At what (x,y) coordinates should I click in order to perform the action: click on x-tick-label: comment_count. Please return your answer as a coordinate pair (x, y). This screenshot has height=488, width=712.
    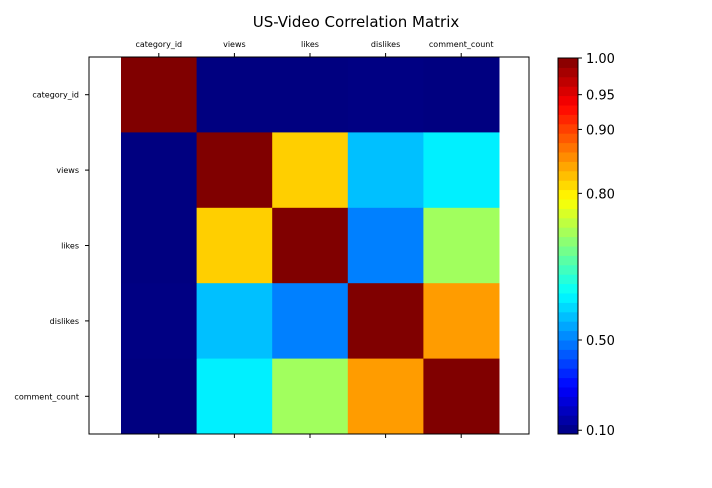
    Looking at the image, I should click on (461, 44).